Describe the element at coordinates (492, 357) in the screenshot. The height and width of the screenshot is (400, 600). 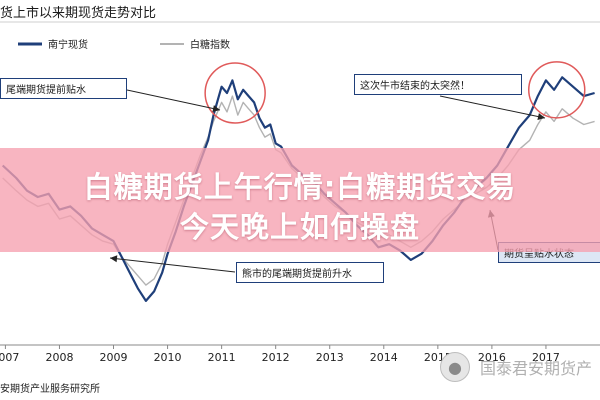
I see `x-tick-label: 2016` at that location.